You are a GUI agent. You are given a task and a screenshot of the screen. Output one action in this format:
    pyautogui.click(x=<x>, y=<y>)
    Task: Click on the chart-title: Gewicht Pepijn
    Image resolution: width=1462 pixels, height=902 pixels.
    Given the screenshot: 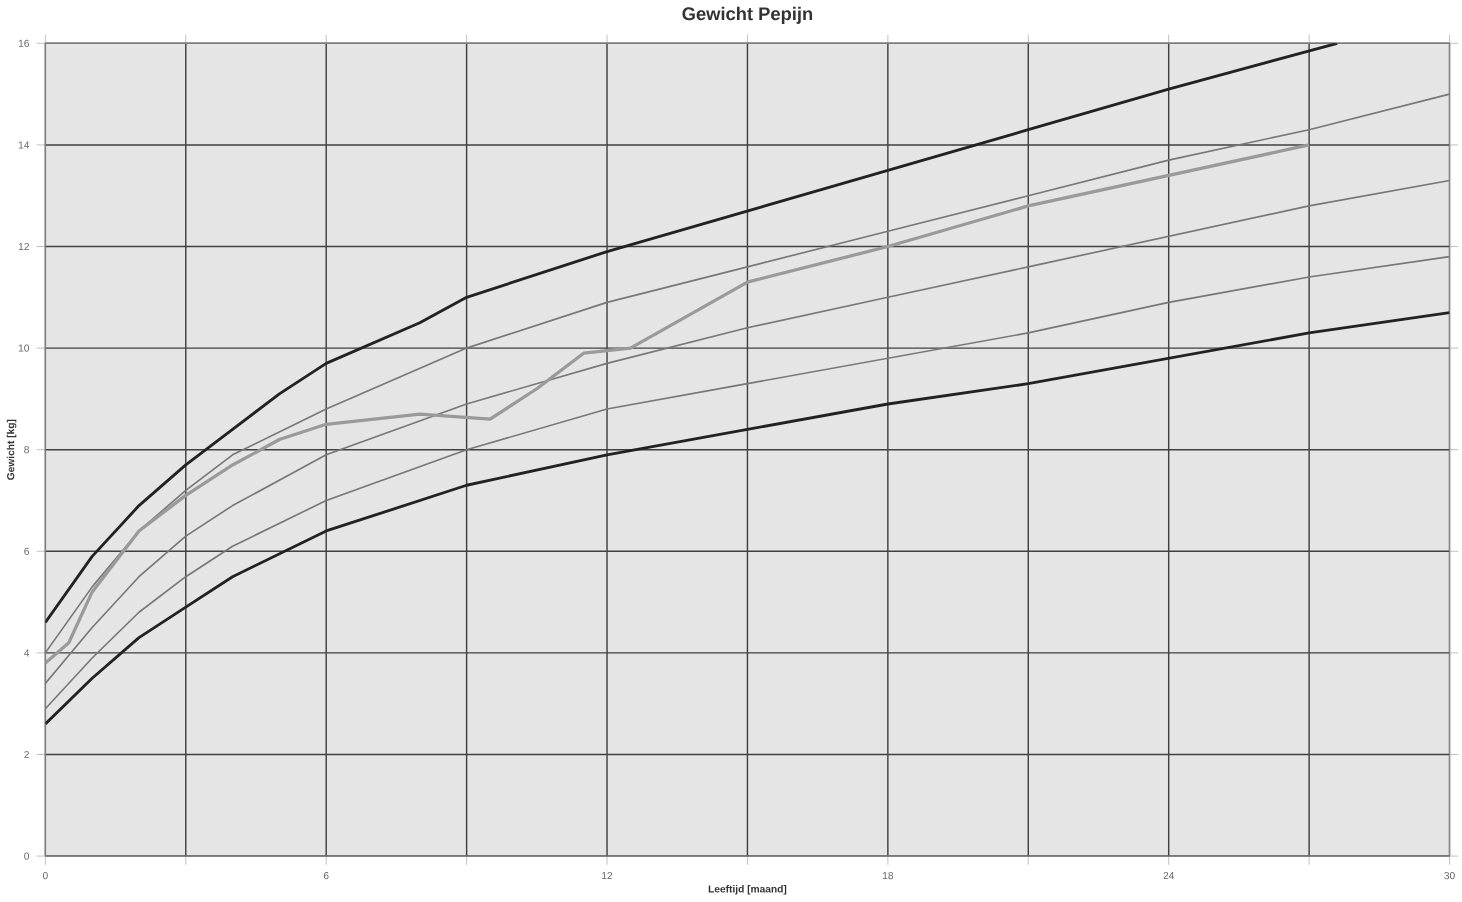 What is the action you would take?
    pyautogui.click(x=747, y=16)
    